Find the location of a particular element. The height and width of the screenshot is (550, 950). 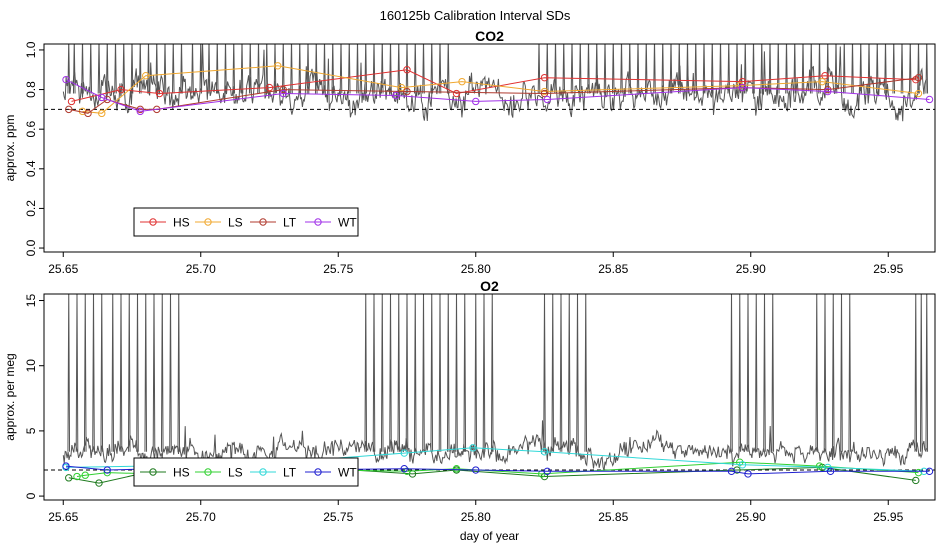

y-tick-label: 0 is located at coordinates (31, 495).